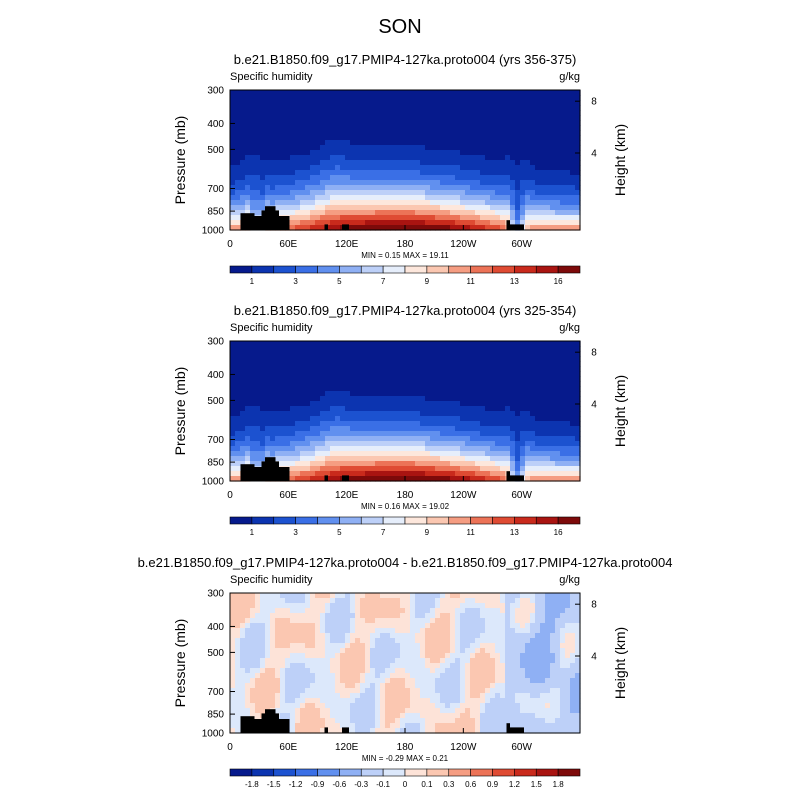  Describe the element at coordinates (416, 520) in the screenshot. I see `colorbar-swatch` at that location.